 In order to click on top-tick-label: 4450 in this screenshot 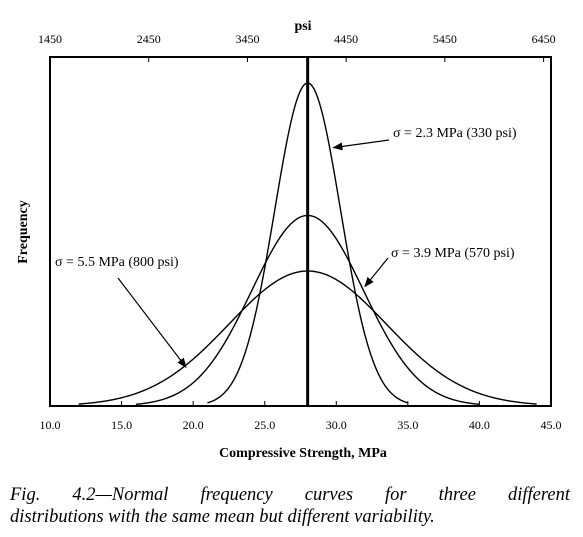, I will do `click(346, 39)`.